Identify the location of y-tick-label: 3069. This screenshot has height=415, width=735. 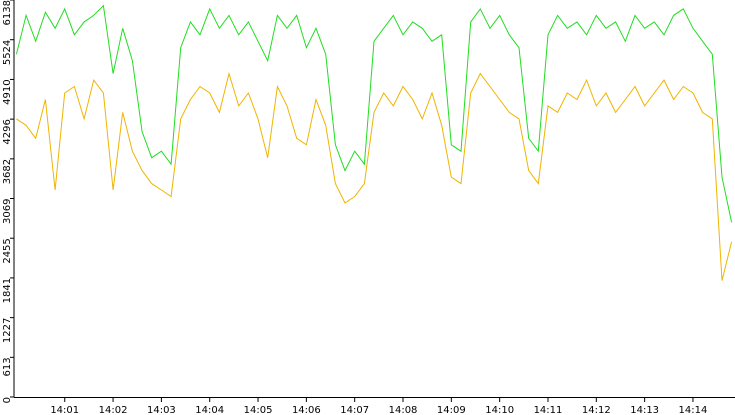
(7, 211).